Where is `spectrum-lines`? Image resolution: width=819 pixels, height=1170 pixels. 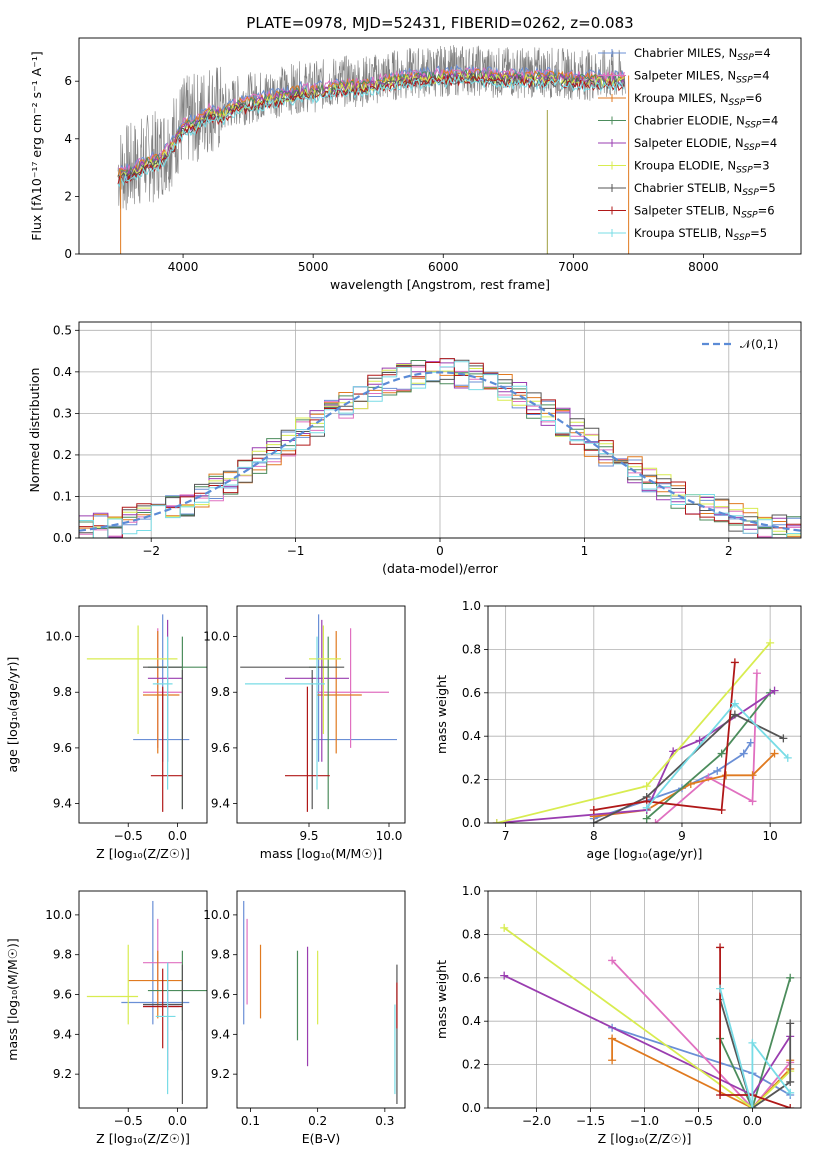 spectrum-lines is located at coordinates (373, 149).